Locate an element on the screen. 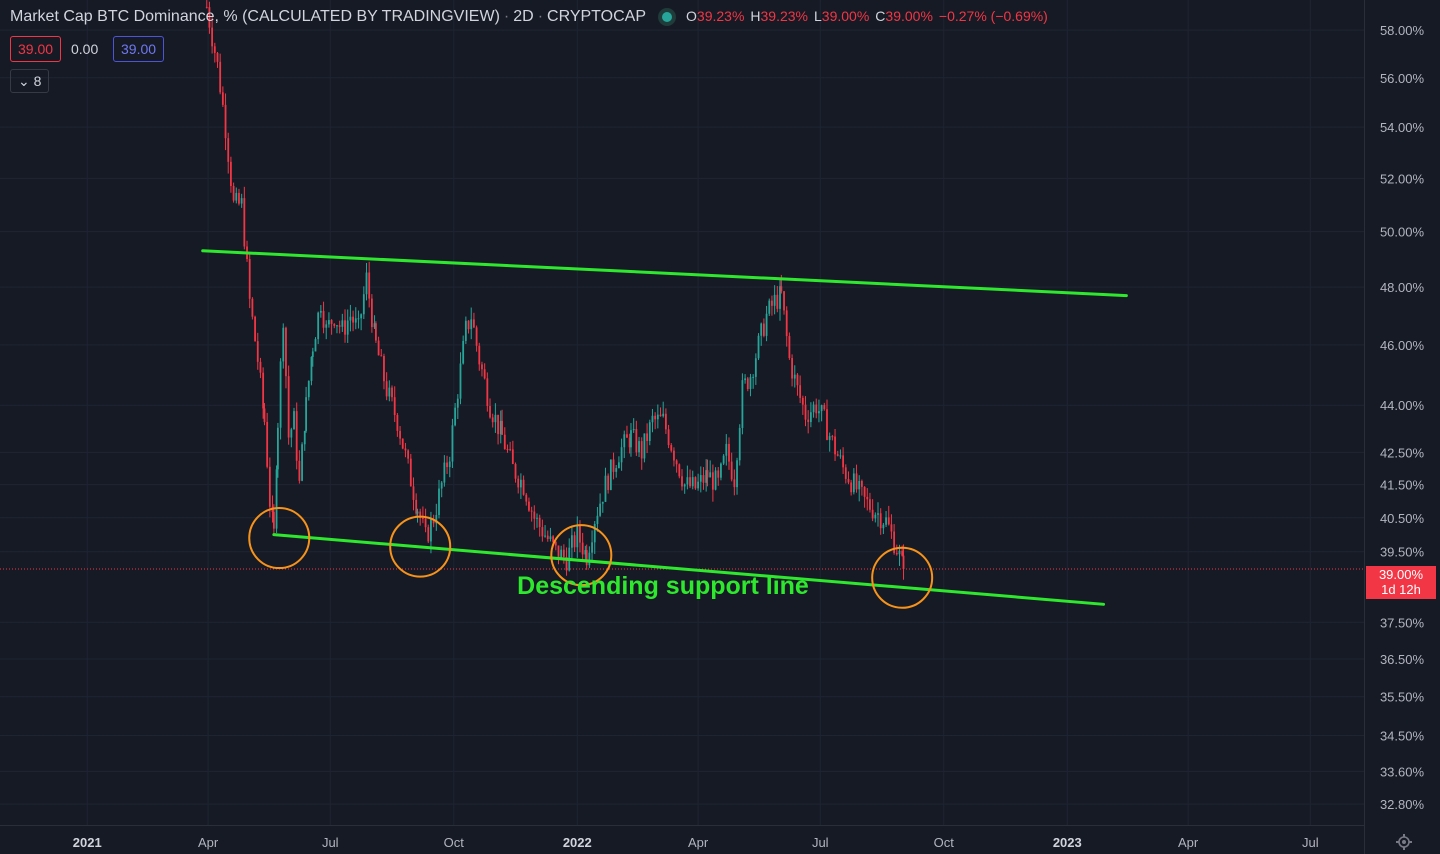 The image size is (1440, 854). market-status-icon is located at coordinates (667, 16).